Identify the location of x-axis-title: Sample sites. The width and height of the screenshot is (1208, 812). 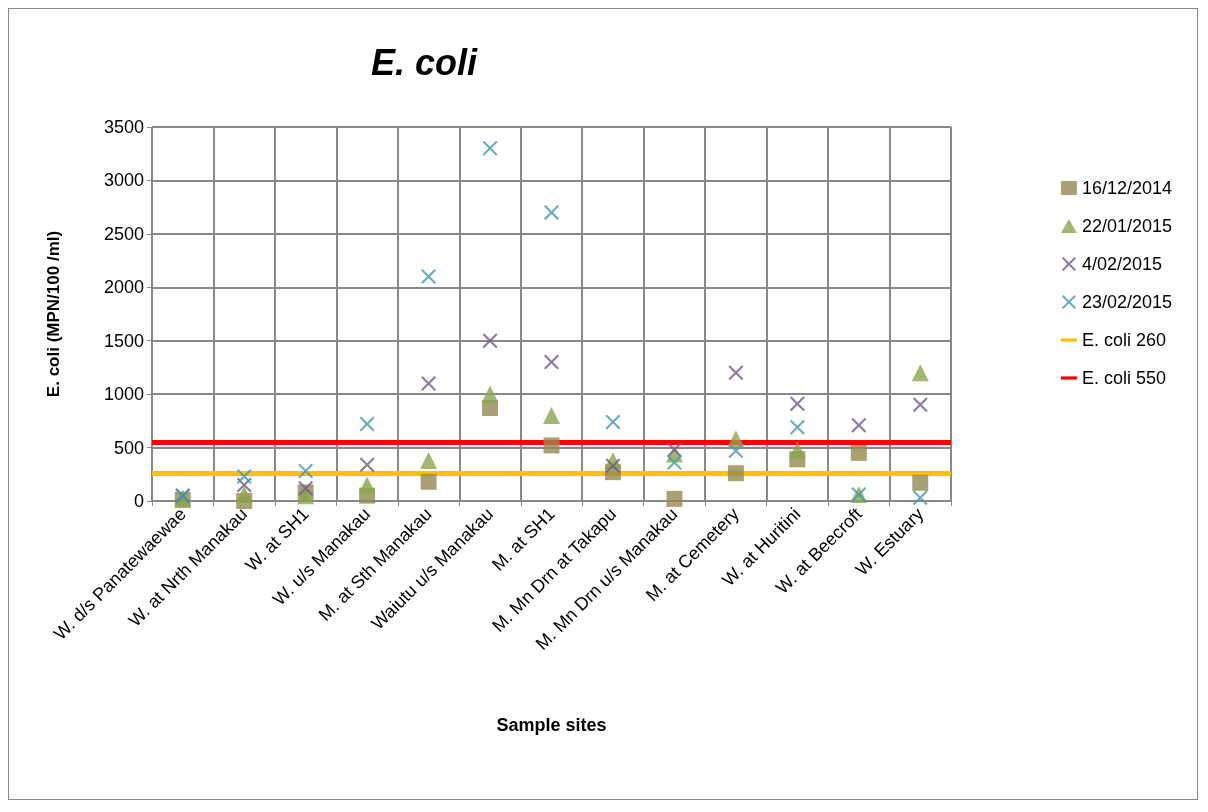
(551, 725).